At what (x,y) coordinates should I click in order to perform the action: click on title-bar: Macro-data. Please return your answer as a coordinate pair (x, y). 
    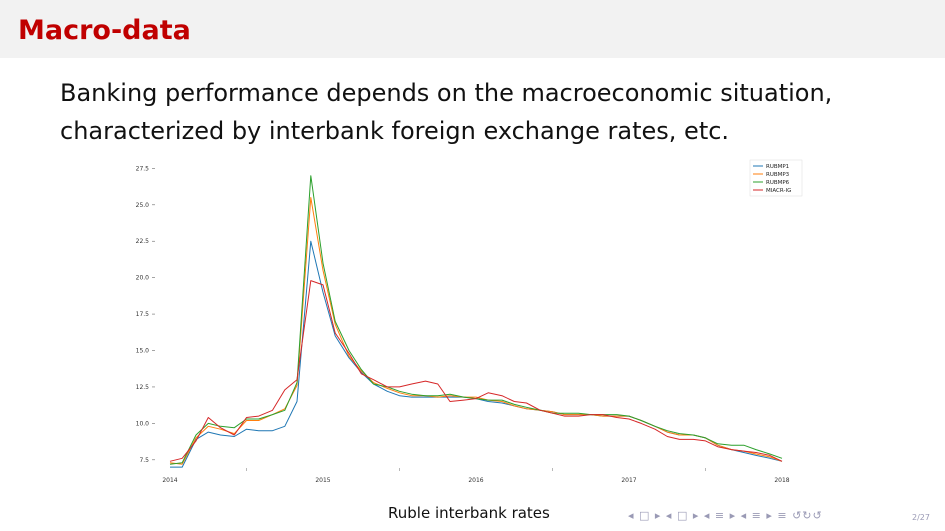
    Looking at the image, I should click on (472, 29).